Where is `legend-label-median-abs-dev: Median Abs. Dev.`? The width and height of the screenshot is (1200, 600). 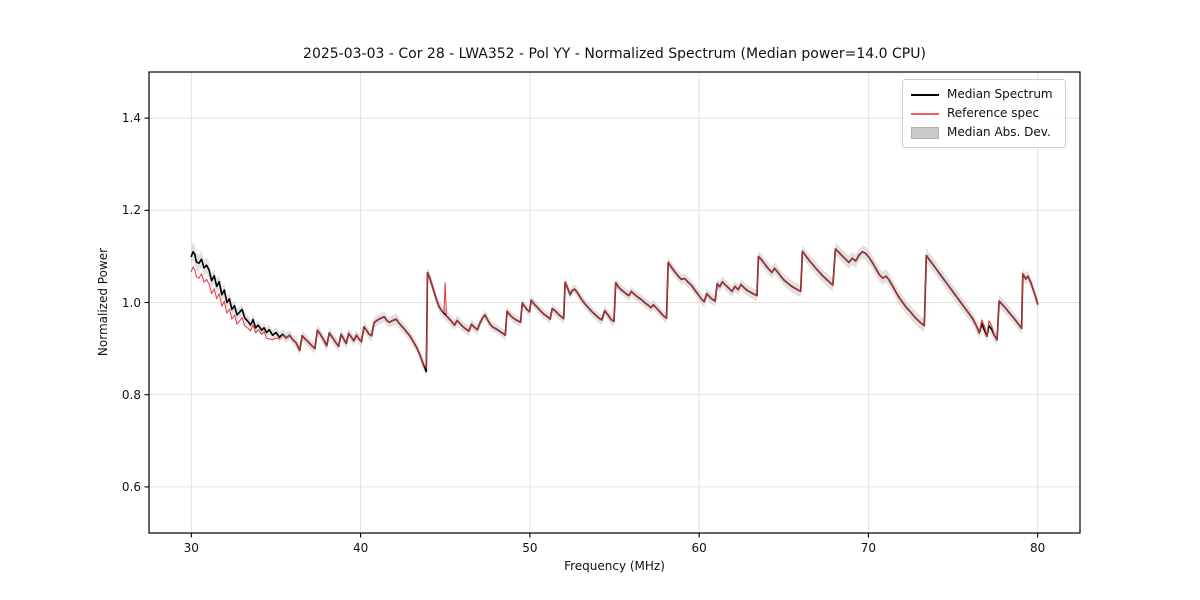 legend-label-median-abs-dev: Median Abs. Dev. is located at coordinates (999, 132).